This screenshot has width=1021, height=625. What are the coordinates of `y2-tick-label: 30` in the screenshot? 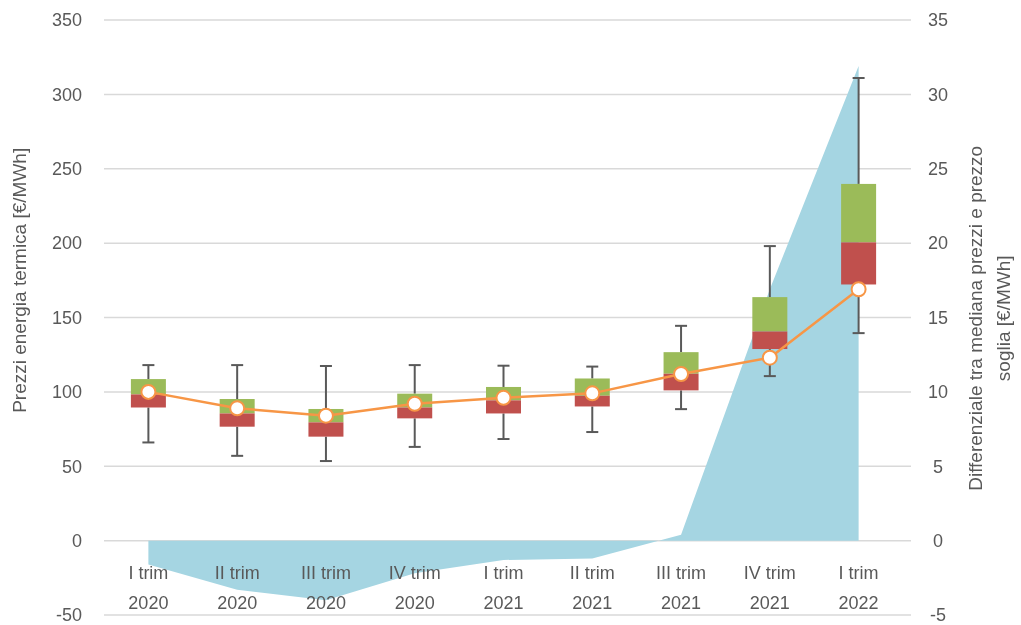 It's located at (938, 94).